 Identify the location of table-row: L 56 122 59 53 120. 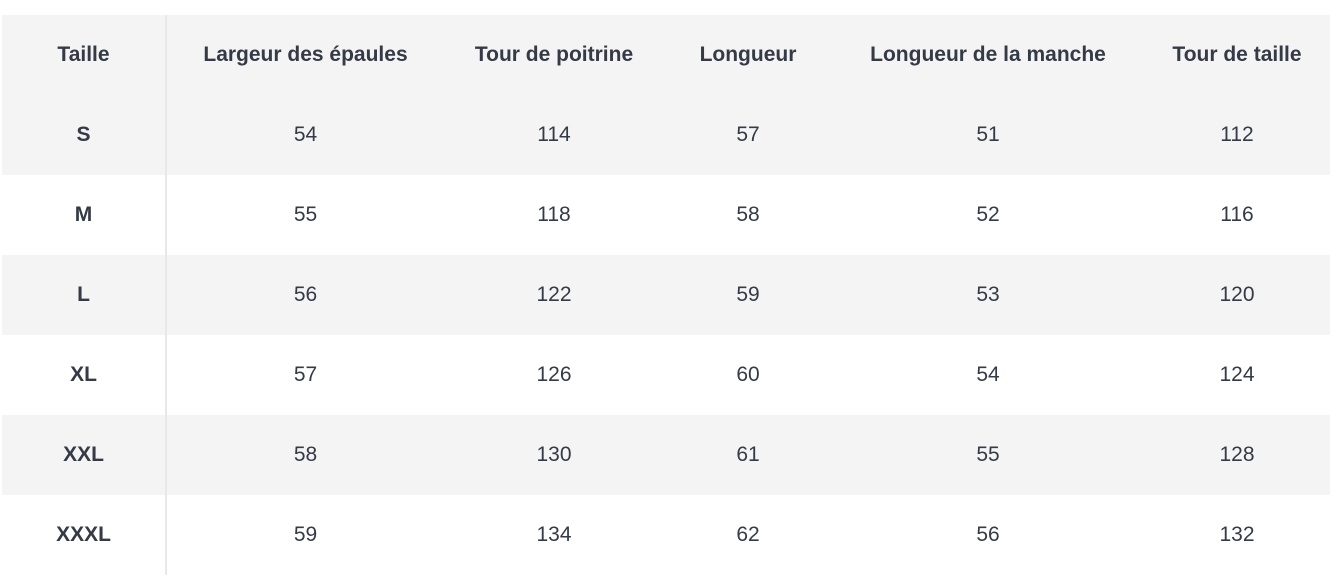
(666, 295).